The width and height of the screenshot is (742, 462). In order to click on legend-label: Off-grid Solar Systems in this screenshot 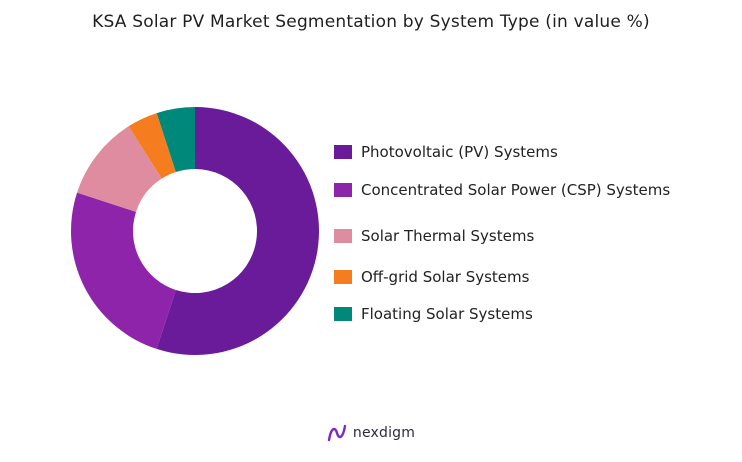, I will do `click(445, 277)`.